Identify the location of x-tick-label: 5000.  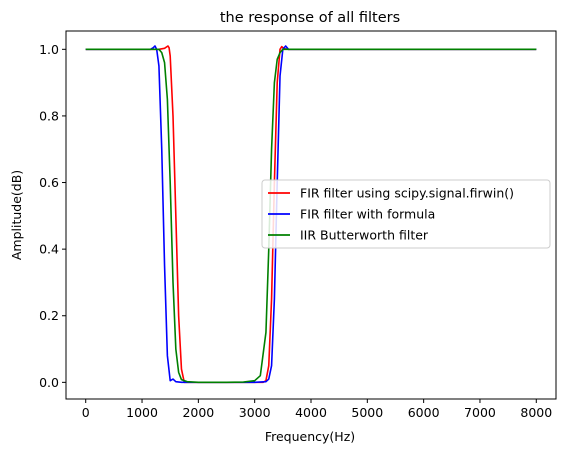
(367, 412).